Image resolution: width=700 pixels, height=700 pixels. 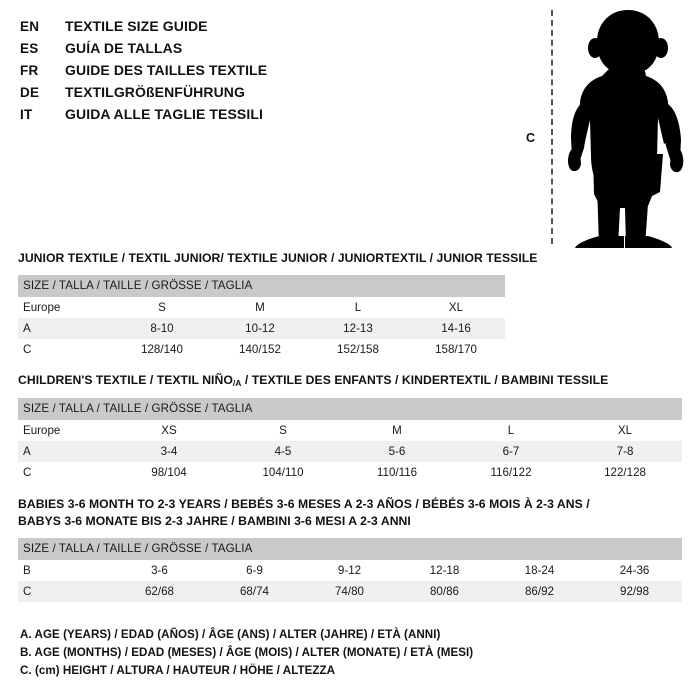 I want to click on babies-row-c-v4: 80/86, so click(x=444, y=591).